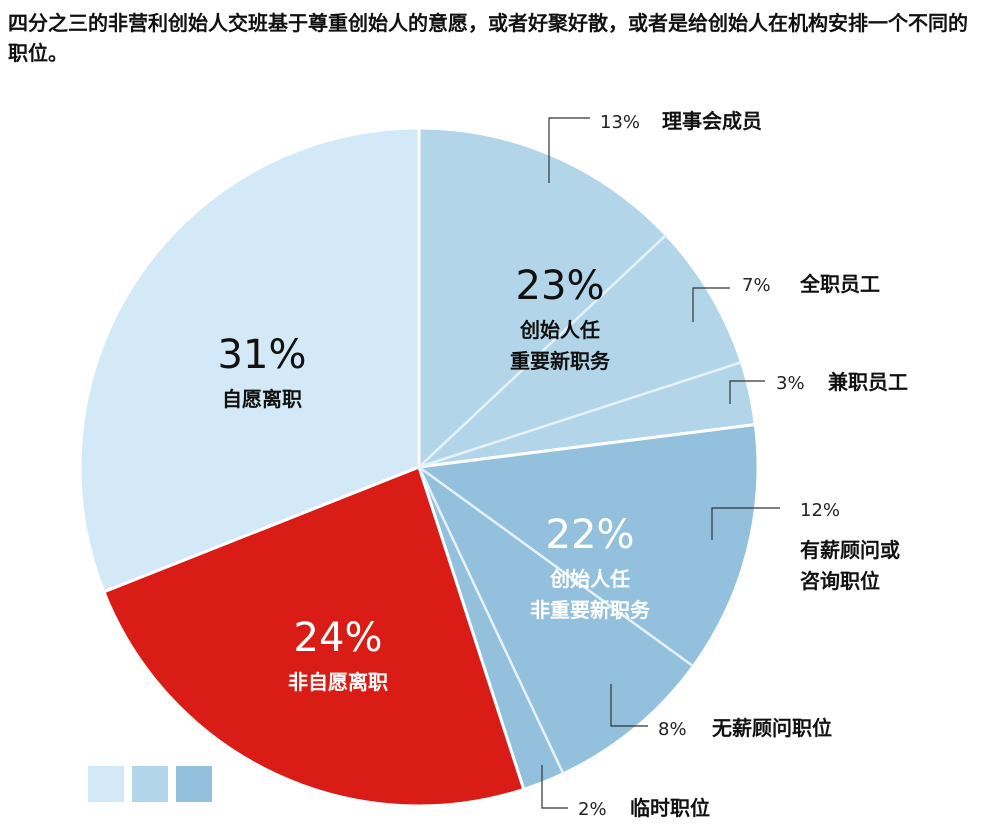  Describe the element at coordinates (672, 729) in the screenshot. I see `callout-pct-unpaid-advisor: 8%` at that location.